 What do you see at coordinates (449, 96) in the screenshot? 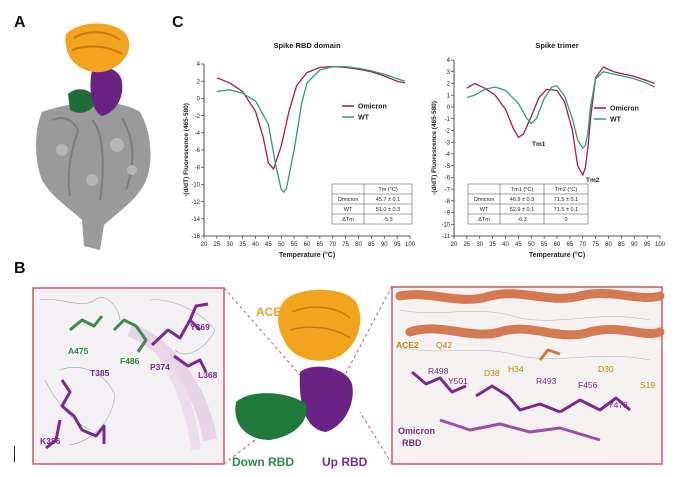
I see `y-tick-label: 1` at bounding box center [449, 96].